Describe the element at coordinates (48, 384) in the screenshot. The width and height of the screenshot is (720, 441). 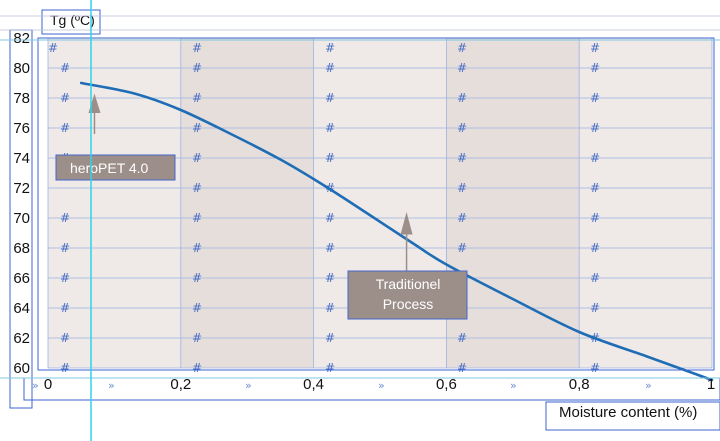
I see `x-tick-label: 0` at that location.